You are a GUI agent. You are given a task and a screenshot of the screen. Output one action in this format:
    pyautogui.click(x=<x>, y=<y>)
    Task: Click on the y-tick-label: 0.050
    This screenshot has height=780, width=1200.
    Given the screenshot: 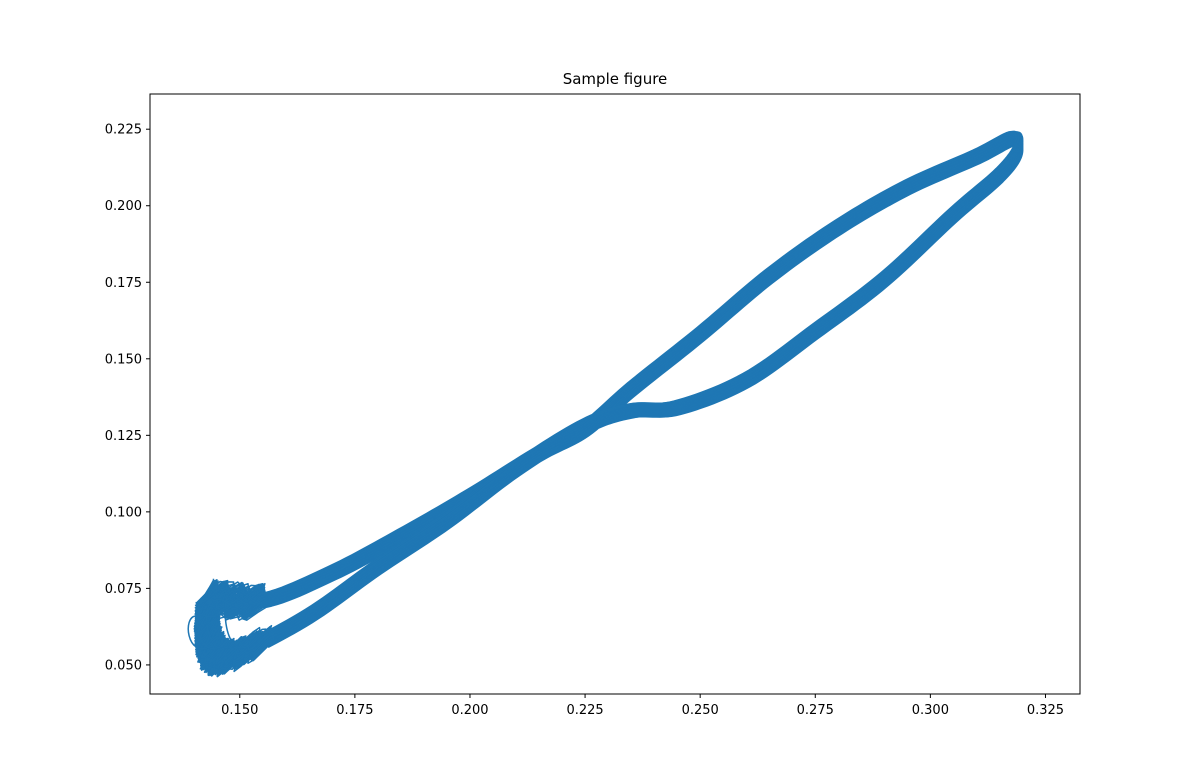 What is the action you would take?
    pyautogui.click(x=123, y=665)
    